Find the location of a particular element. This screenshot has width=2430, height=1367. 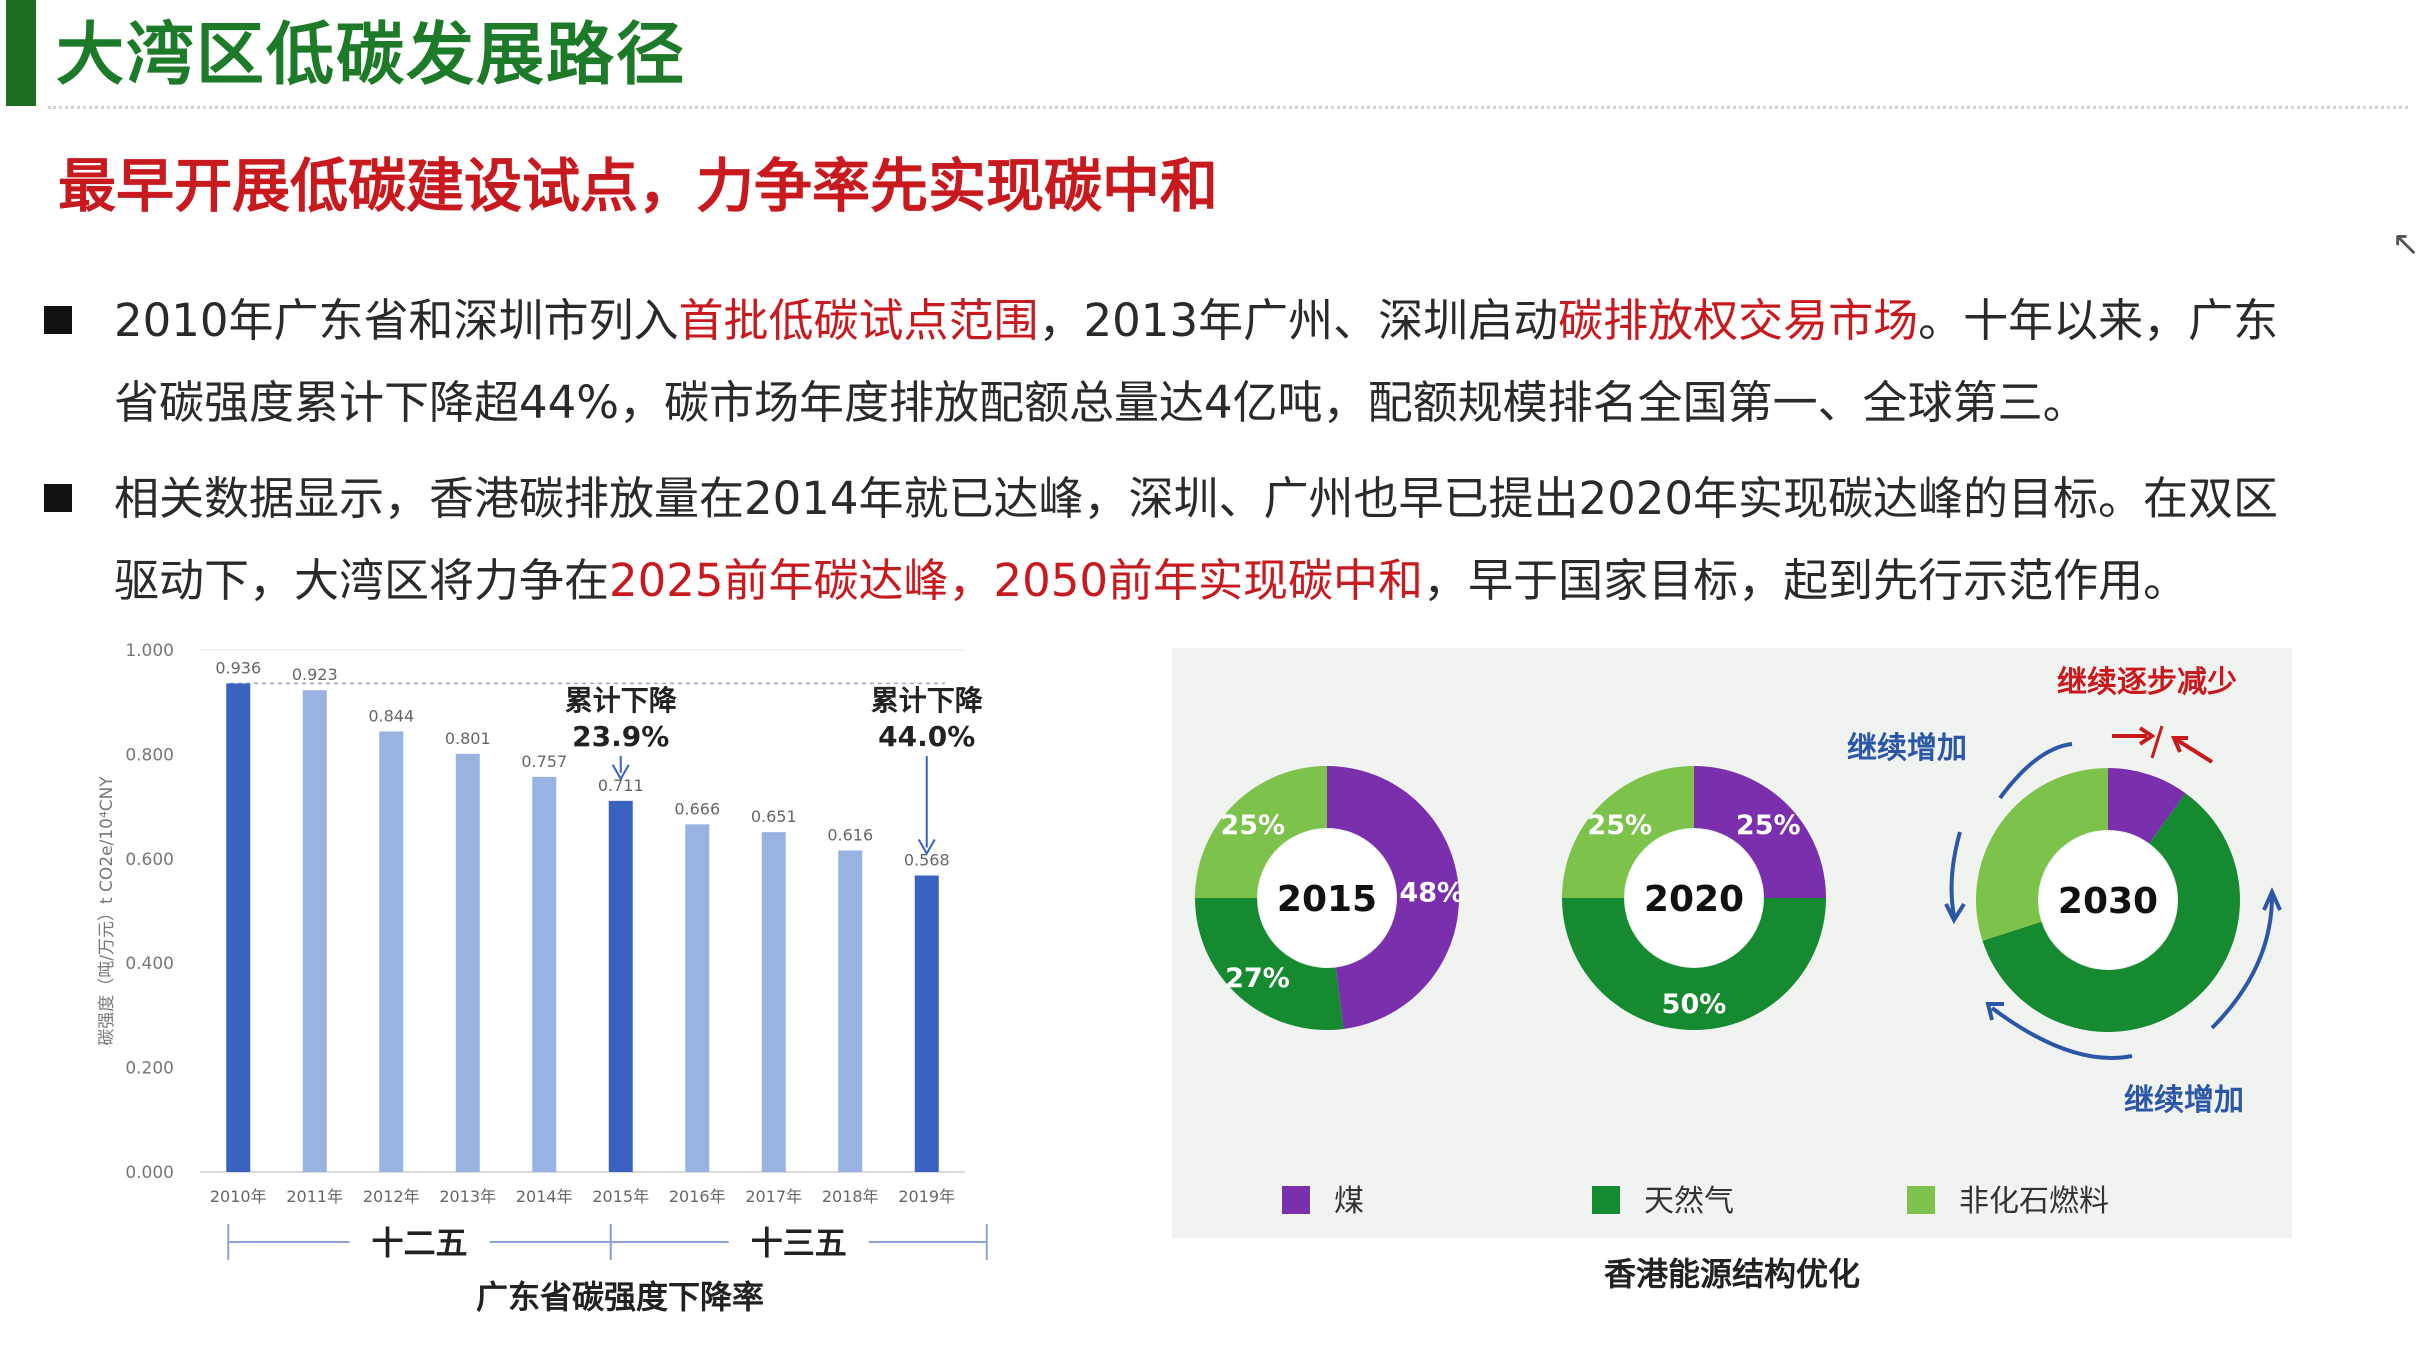

x-tick-label: 2014年 is located at coordinates (544, 1196).